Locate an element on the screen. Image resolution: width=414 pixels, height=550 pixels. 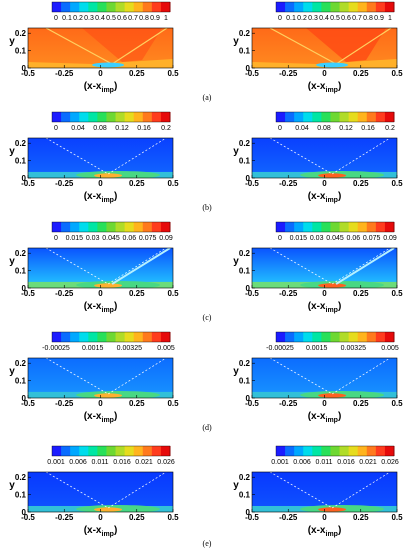
colorbar-tick-label: -0.00025 is located at coordinates (280, 348).